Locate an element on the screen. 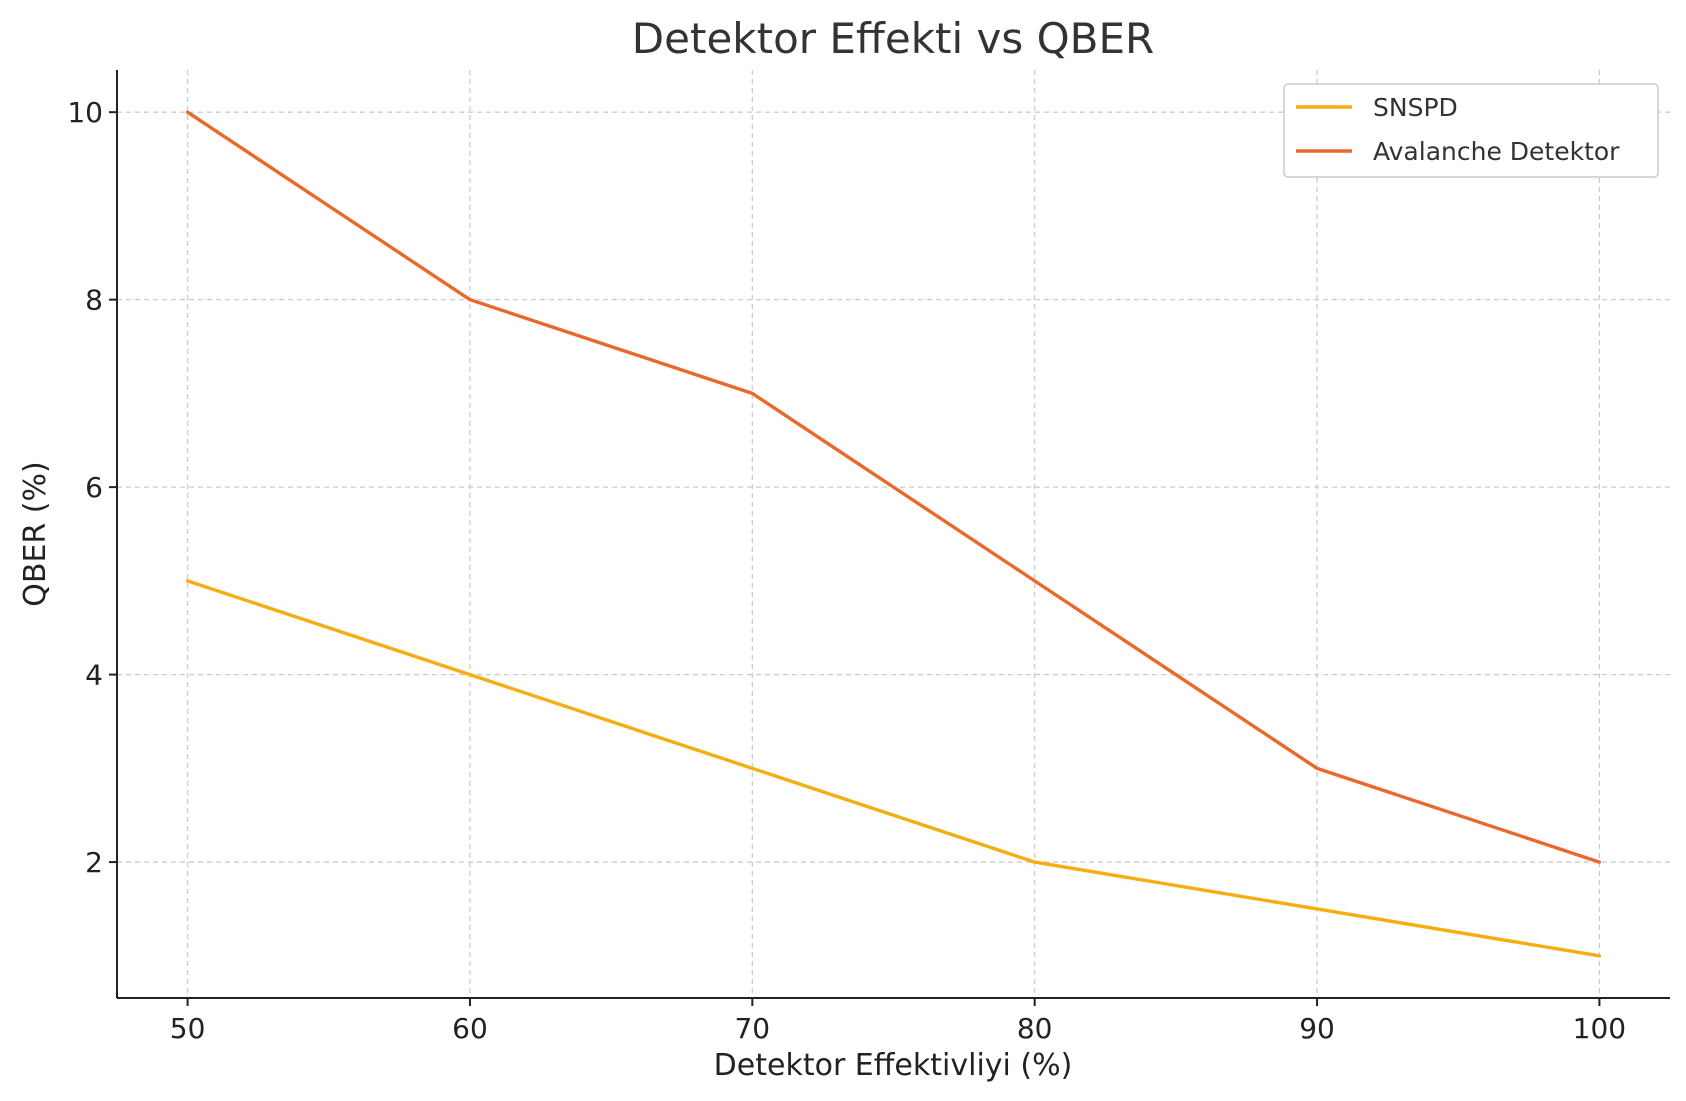 The width and height of the screenshot is (1686, 1101). y-axis-title: QBER (%) is located at coordinates (35, 533).